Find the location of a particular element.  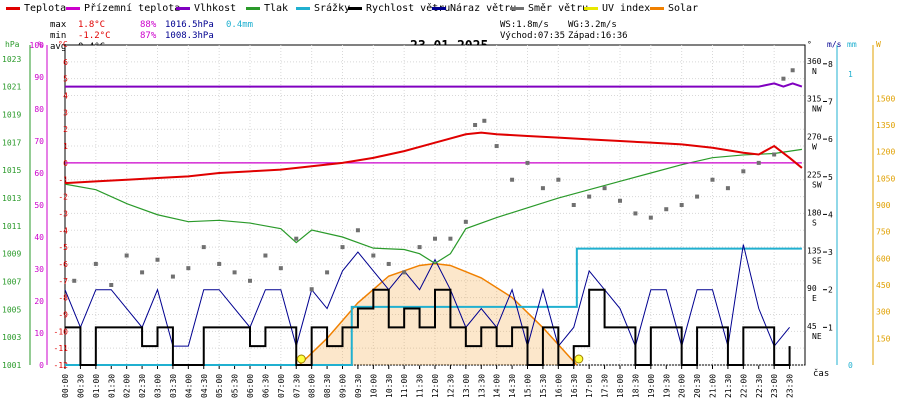

legend-item: Tlak is located at coordinates (267, 8).